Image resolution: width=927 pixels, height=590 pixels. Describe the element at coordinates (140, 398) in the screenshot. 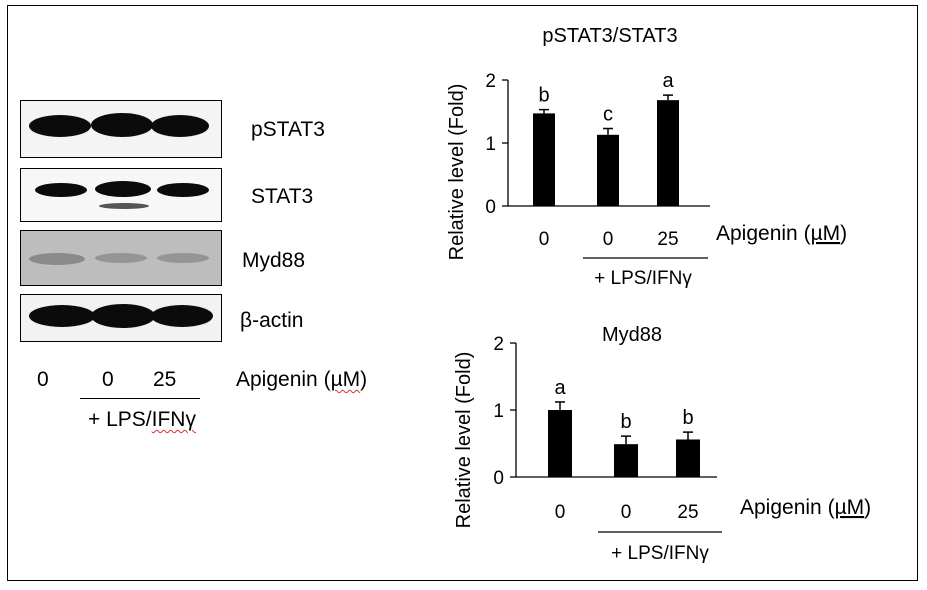

I see `blot-treatment-line` at that location.